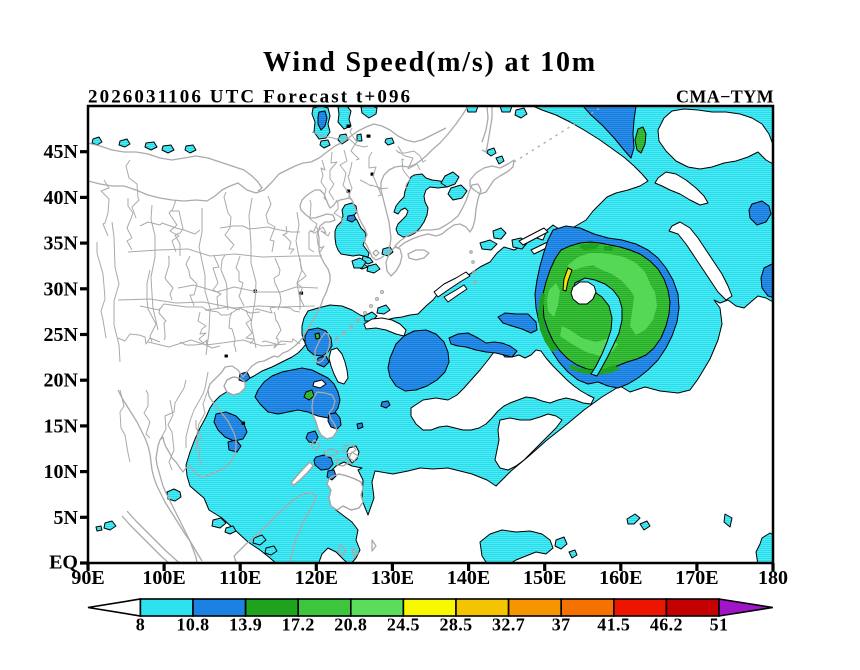 Image resolution: width=860 pixels, height=670 pixels. Describe the element at coordinates (696, 578) in the screenshot. I see `svg-text: 170E` at that location.